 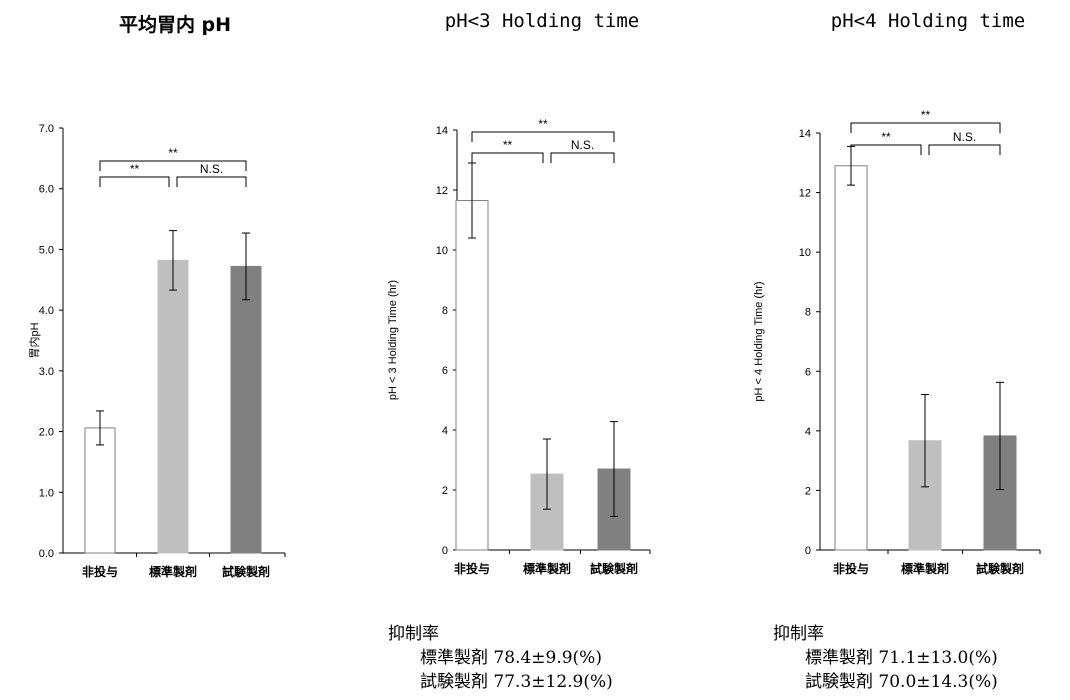 I want to click on inhibition-rate-ph3: 抑制率 標準製剤 78.4±9.9(%) 試験製剤 77.3±12.9(%), so click(x=500, y=658).